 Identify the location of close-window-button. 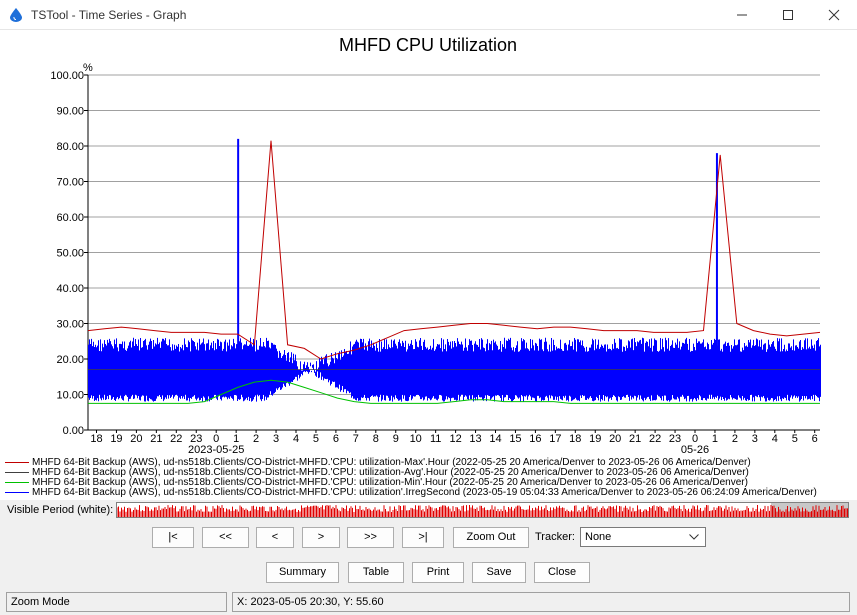
(834, 15).